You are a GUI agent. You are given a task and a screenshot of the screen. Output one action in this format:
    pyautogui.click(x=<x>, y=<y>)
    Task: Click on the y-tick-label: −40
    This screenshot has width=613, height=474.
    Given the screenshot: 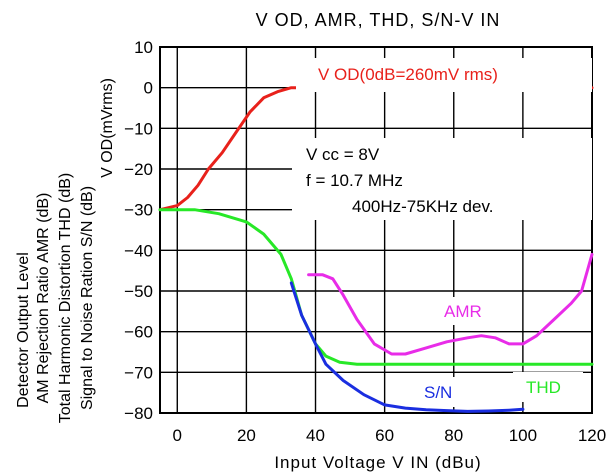 What is the action you would take?
    pyautogui.click(x=138, y=250)
    